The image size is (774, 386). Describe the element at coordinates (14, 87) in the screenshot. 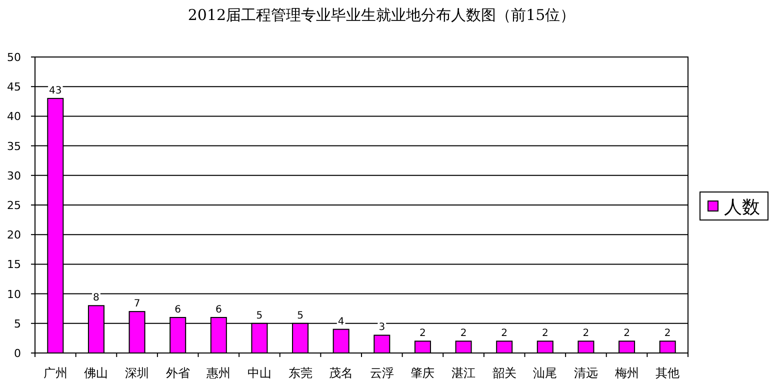

I see `y-tick-label: 45` at that location.